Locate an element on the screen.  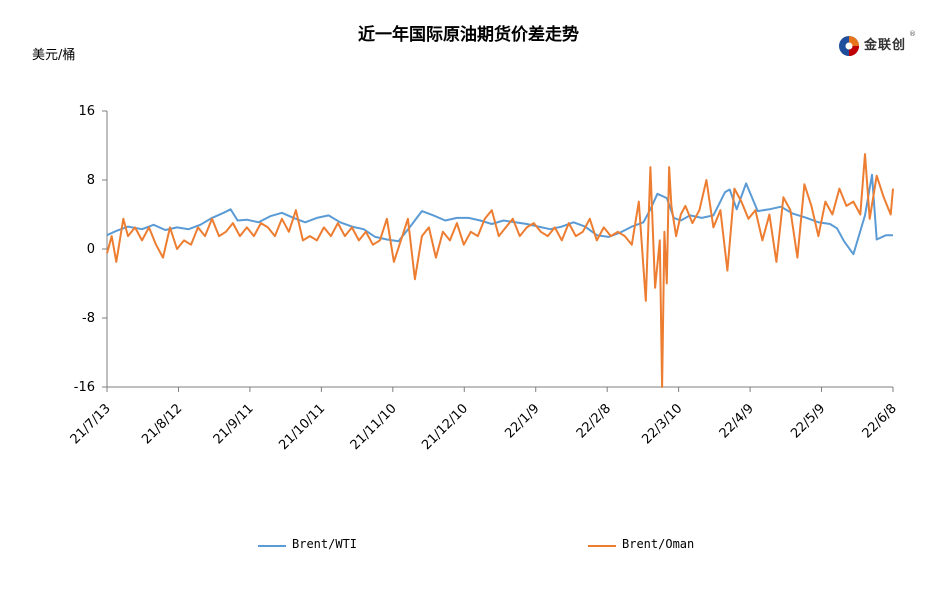
legend-label-brent-wti: Brent/WTI is located at coordinates (325, 544).